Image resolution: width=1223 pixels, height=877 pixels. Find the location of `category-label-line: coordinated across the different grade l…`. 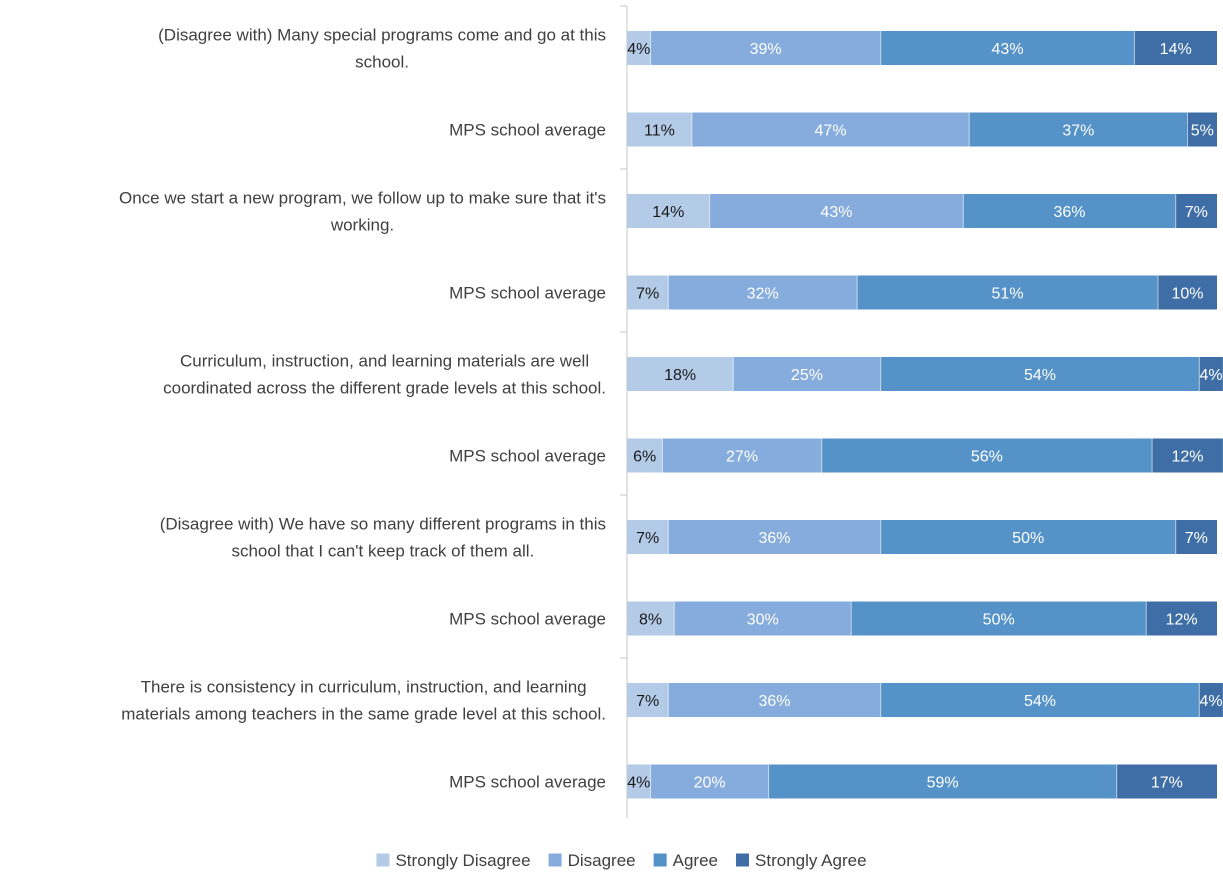

category-label-line: coordinated across the different grade l… is located at coordinates (384, 388).